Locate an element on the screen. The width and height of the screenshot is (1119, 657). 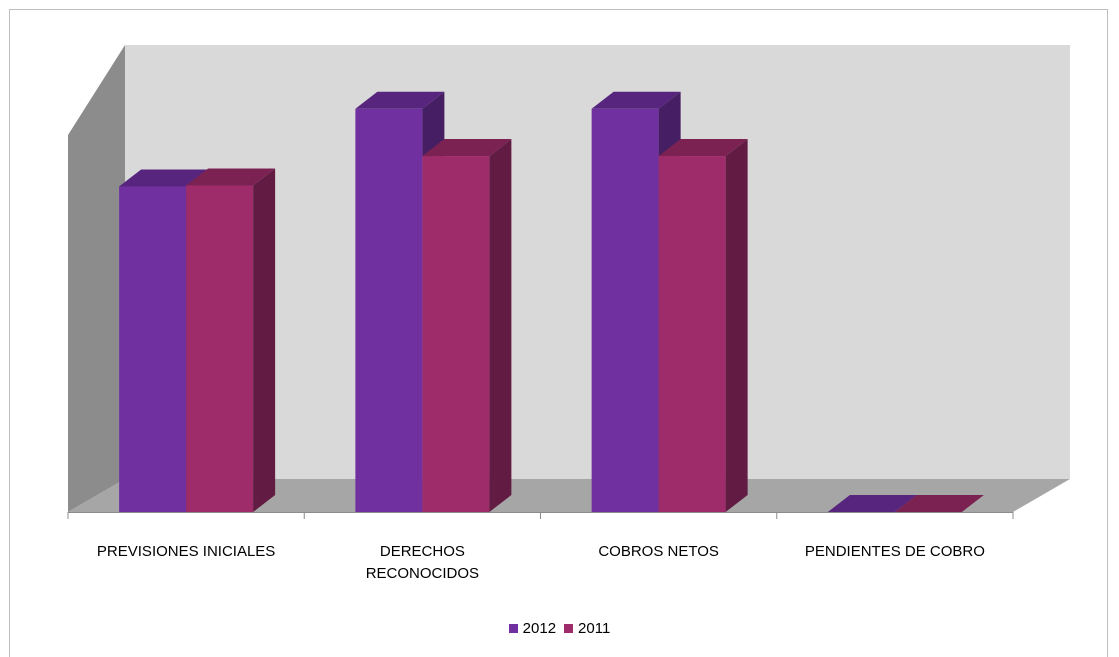
category-label: PENDIENTES DE COBRO is located at coordinates (895, 551).